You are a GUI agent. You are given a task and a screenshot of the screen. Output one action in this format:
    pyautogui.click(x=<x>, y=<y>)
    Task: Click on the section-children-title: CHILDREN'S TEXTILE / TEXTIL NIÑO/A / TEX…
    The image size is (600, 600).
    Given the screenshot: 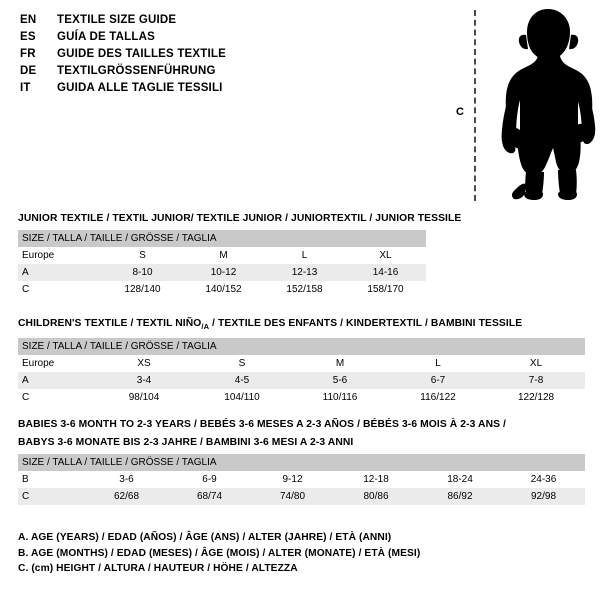 What is the action you would take?
    pyautogui.click(x=301, y=325)
    